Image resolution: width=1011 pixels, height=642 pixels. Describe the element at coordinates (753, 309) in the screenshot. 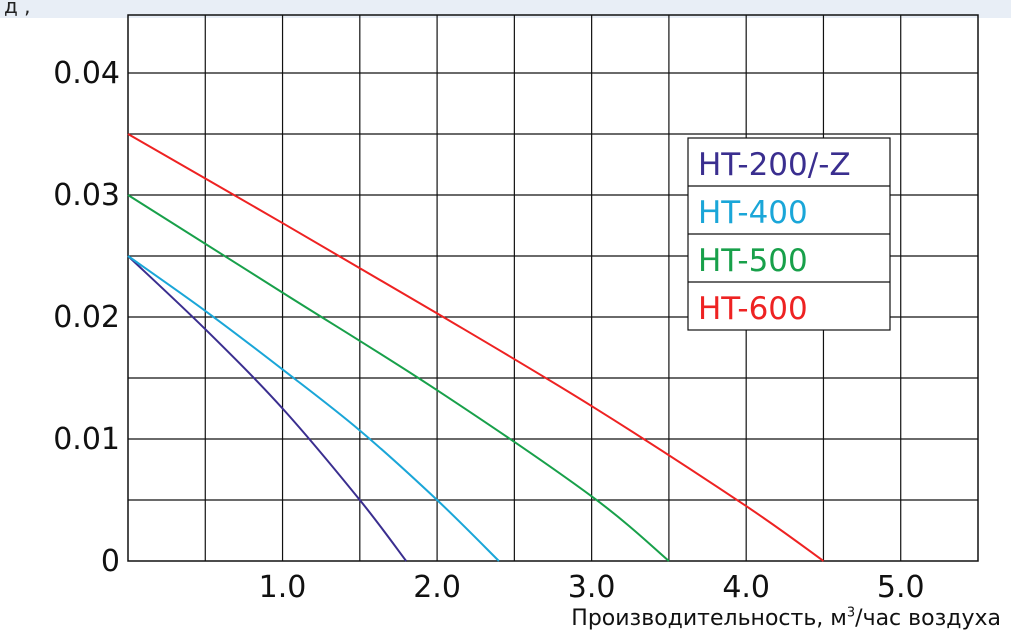

I see `legend-entry: HT-600` at that location.